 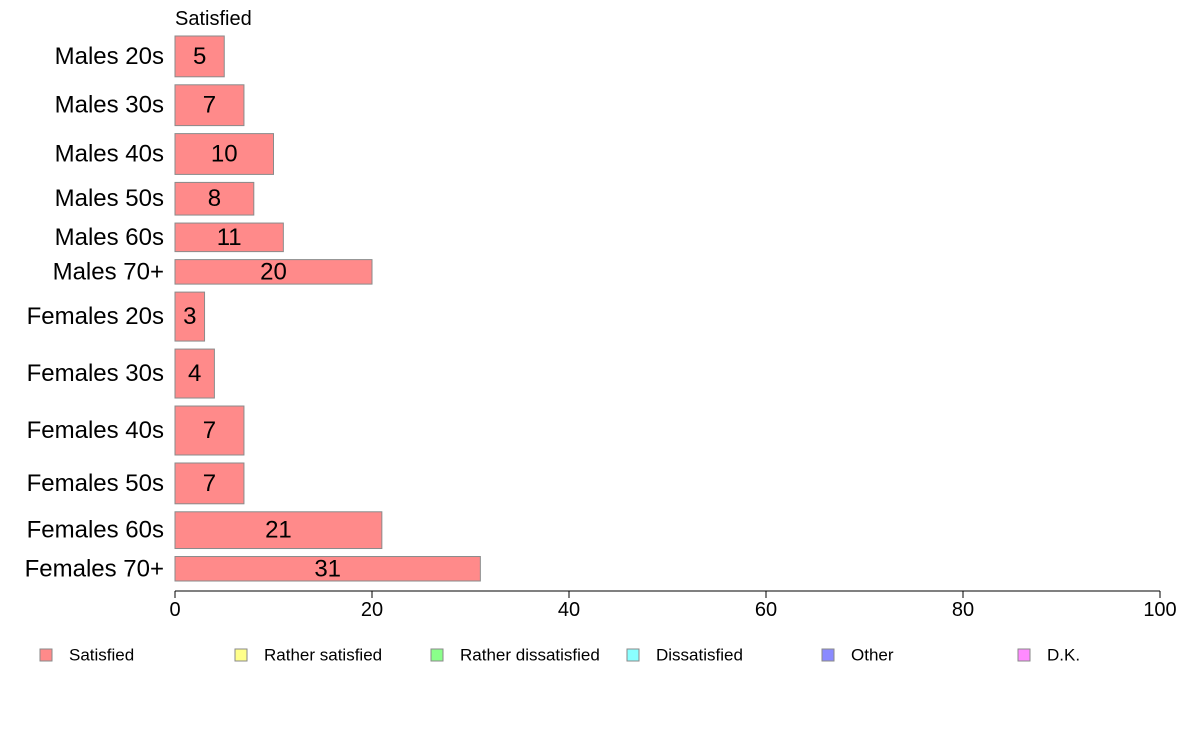 I want to click on data-label-satisfied-females-60s: 21, so click(x=278, y=530).